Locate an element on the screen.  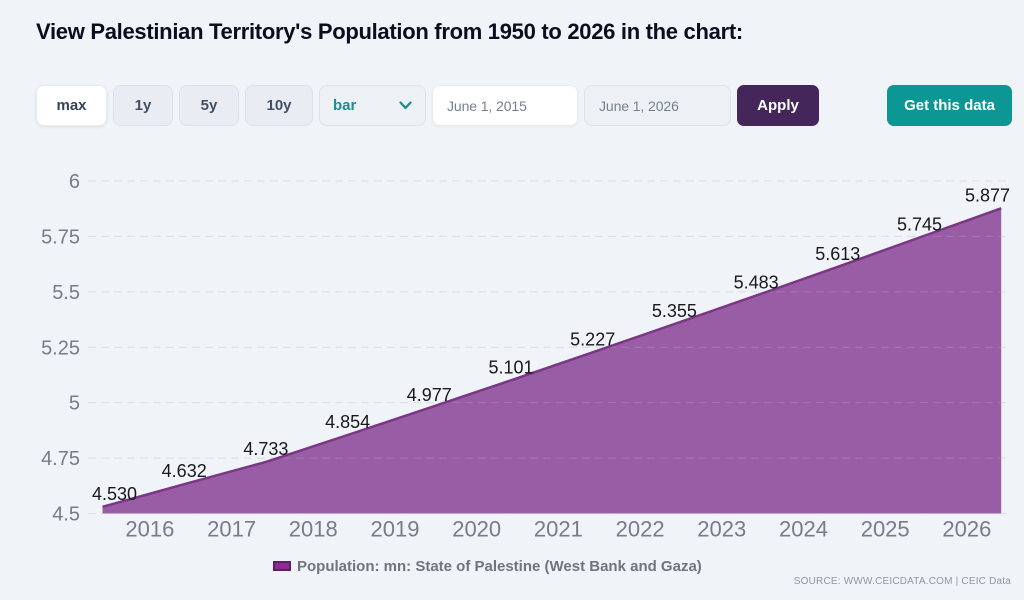
svg-text: 2019 is located at coordinates (395, 529).